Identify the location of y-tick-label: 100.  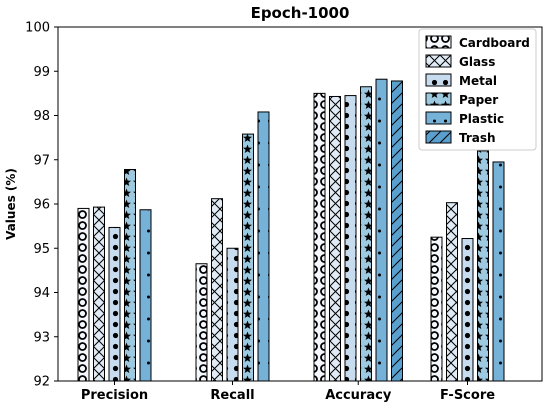
(37, 28).